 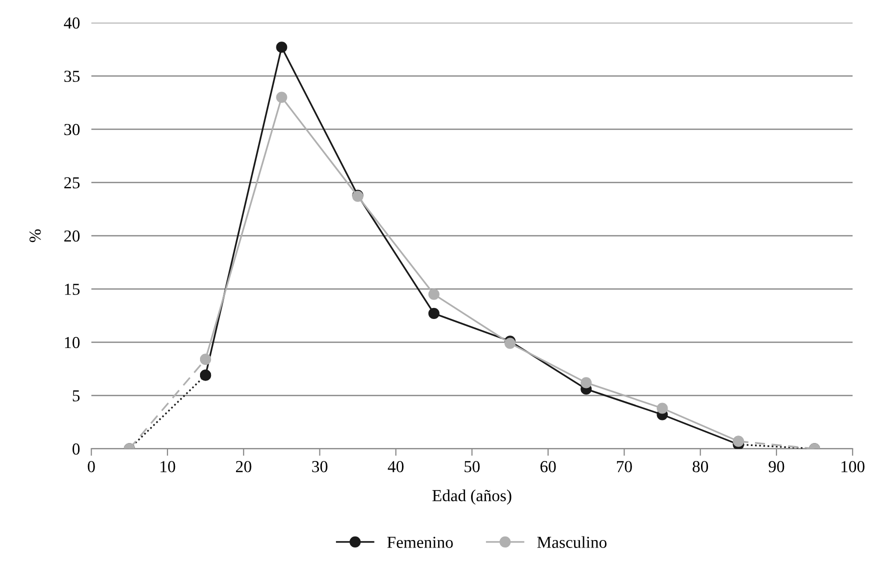 What do you see at coordinates (472, 466) in the screenshot?
I see `x-tick-label: 50` at bounding box center [472, 466].